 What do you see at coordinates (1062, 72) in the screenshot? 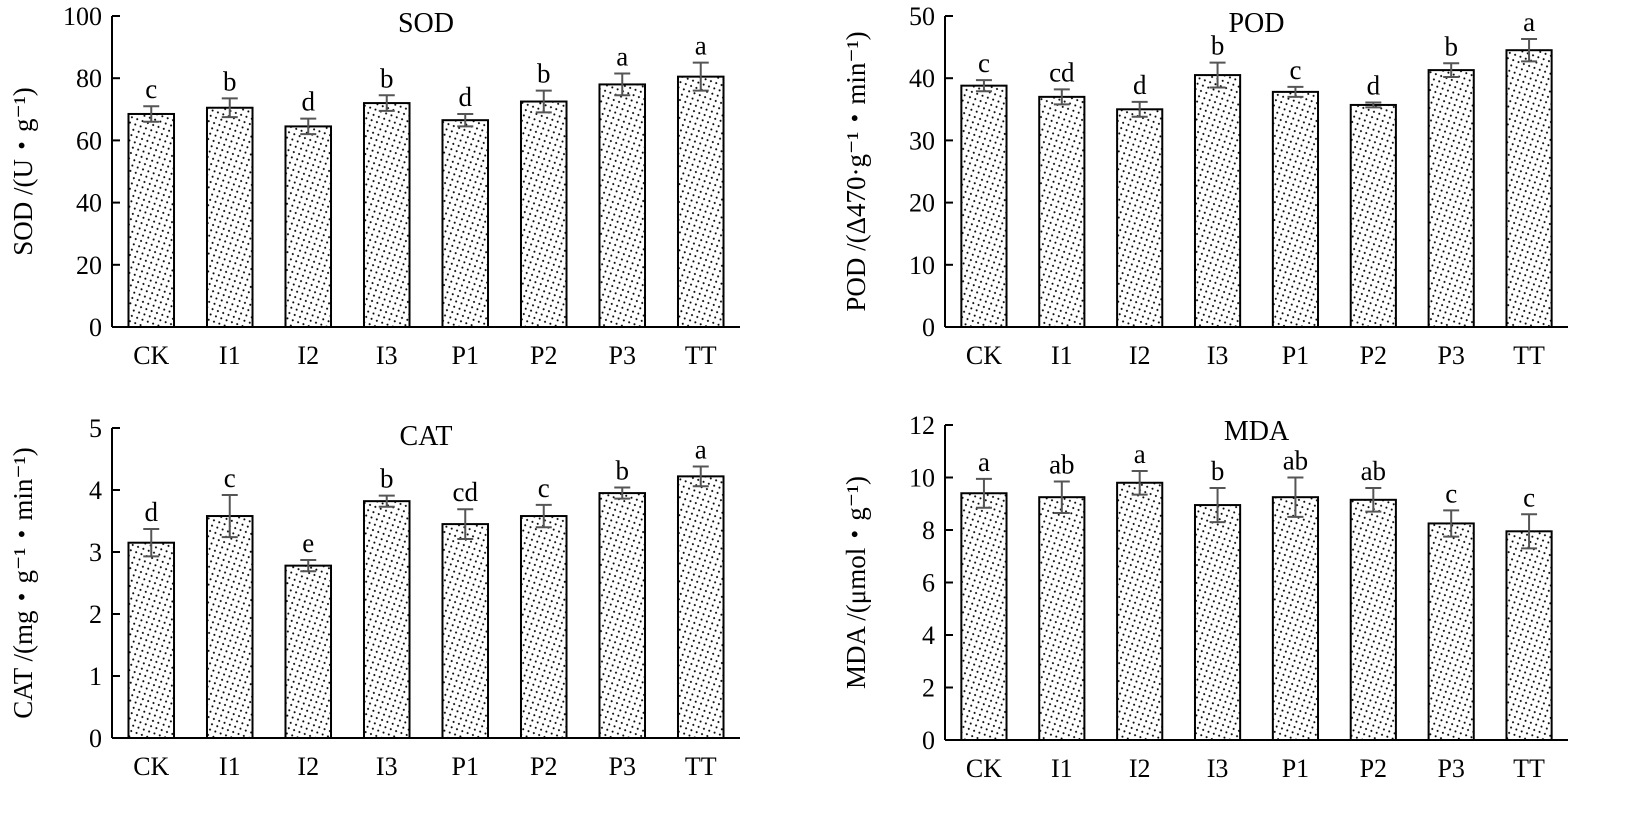
I see `significance-letter: cd` at bounding box center [1062, 72].